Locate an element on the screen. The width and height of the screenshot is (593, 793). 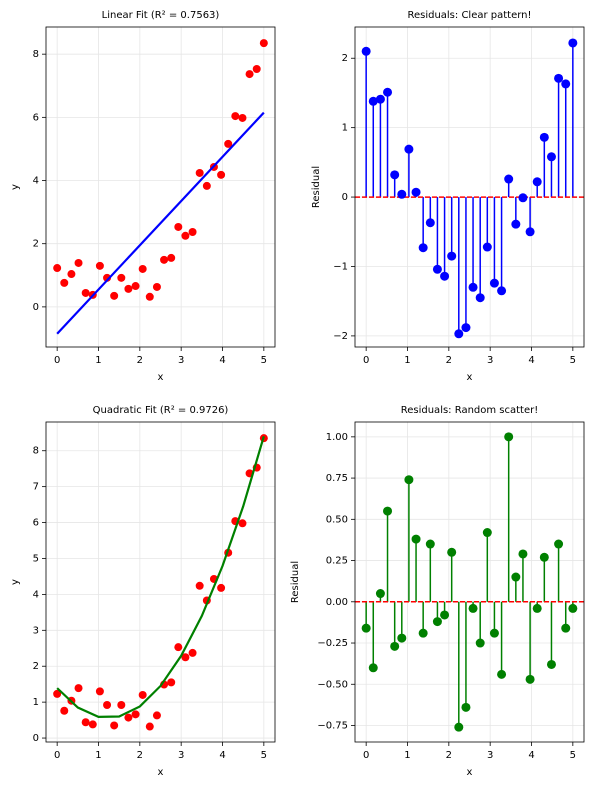
y-tick-label: 3 is located at coordinates (36, 630).